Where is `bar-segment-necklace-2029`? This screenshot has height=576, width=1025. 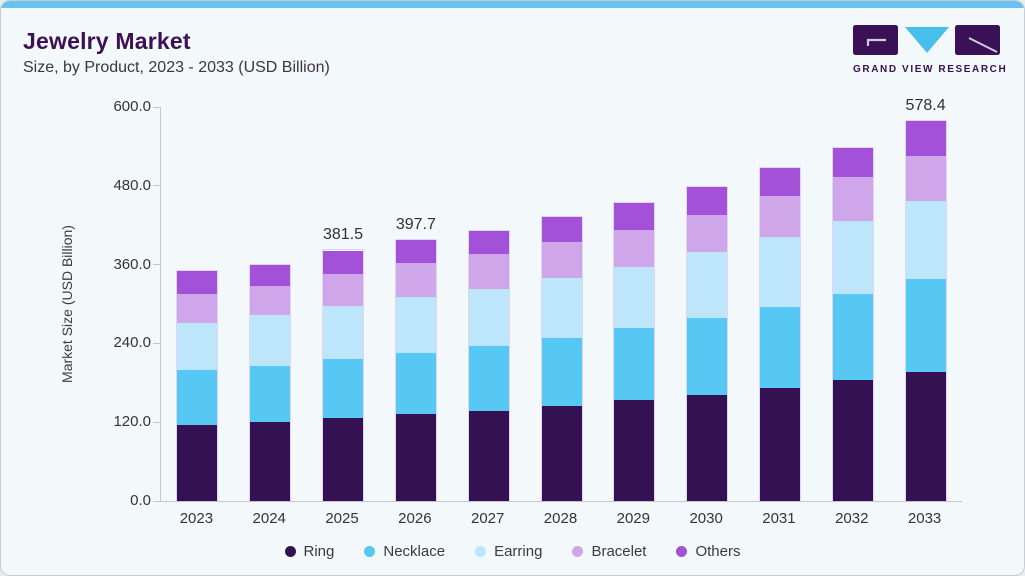
bar-segment-necklace-2029 is located at coordinates (634, 364).